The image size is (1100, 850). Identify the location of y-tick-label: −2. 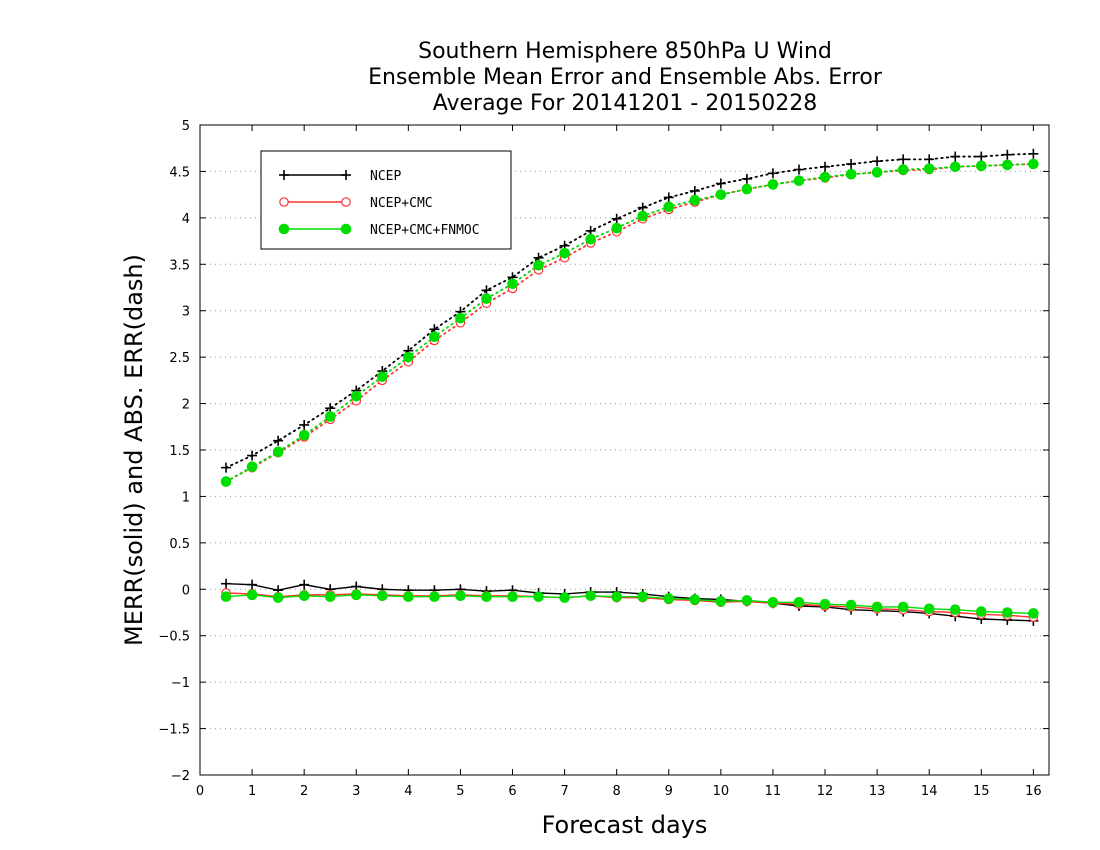
(180, 776).